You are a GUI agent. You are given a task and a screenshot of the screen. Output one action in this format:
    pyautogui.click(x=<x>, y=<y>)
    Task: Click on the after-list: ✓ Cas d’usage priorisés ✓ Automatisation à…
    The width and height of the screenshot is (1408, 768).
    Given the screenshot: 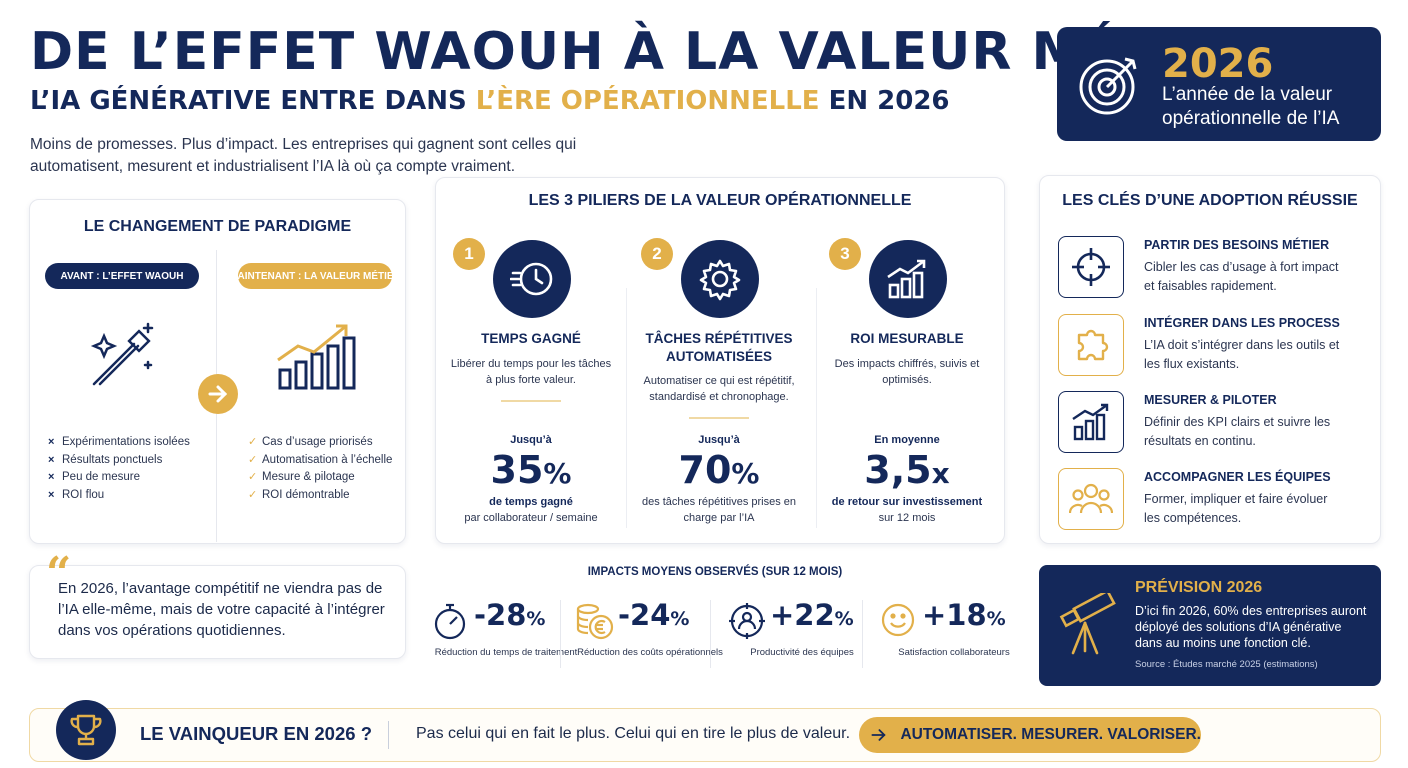 What is the action you would take?
    pyautogui.click(x=320, y=469)
    